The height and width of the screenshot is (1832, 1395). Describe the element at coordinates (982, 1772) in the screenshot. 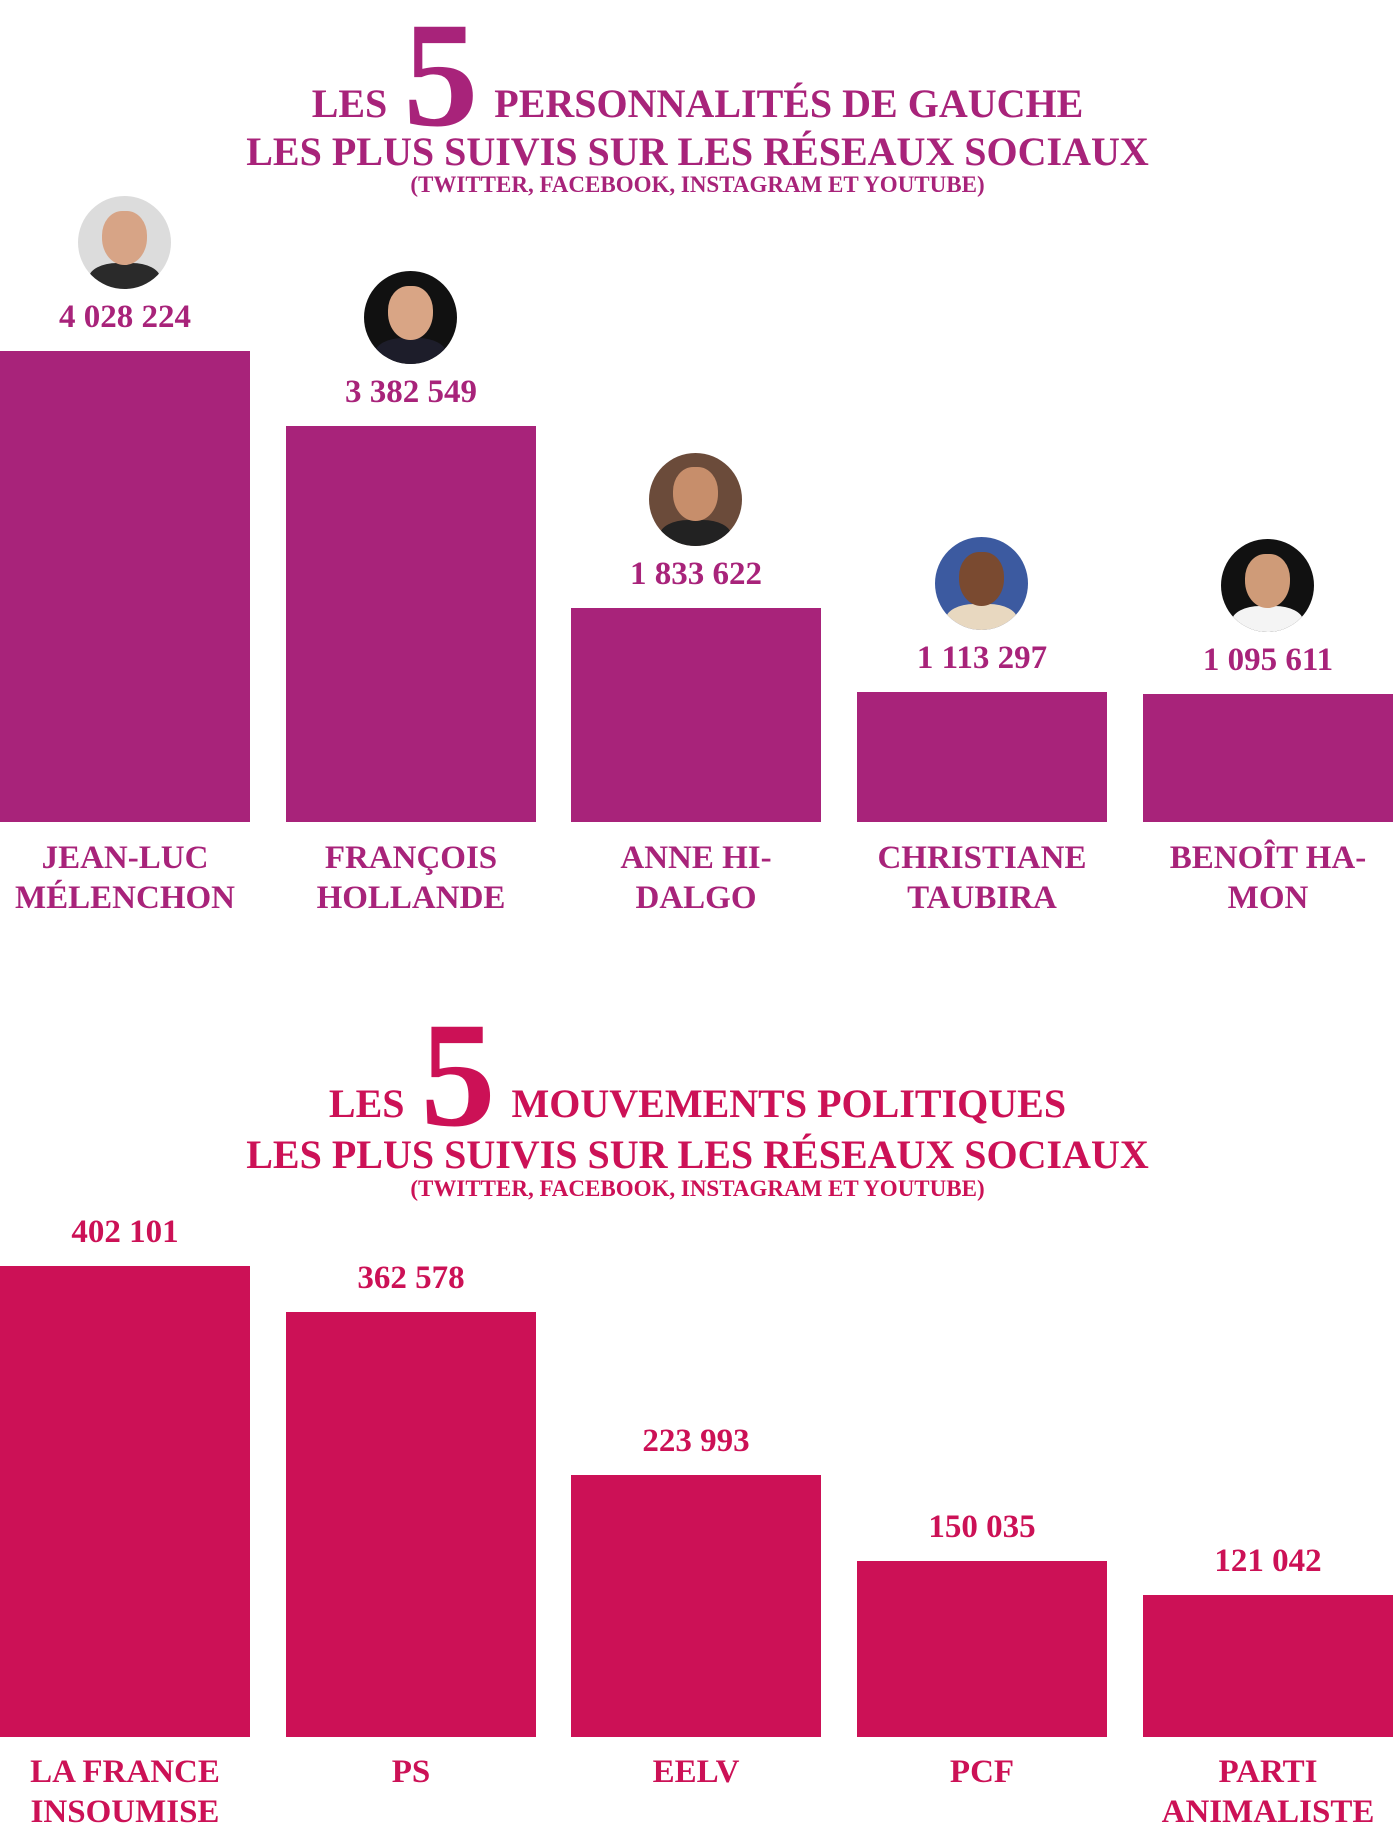

I see `category-label: PCF` at that location.